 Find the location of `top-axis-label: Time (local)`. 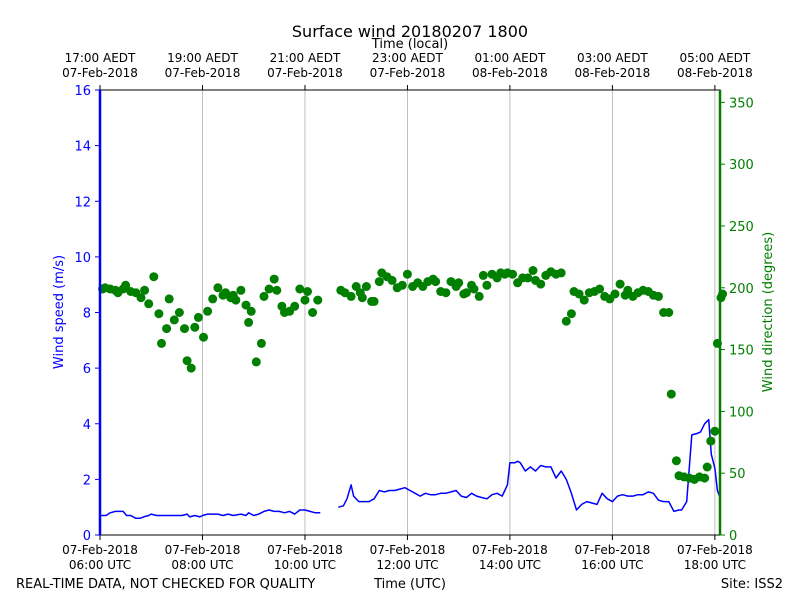

top-axis-label: Time (local) is located at coordinates (409, 44).